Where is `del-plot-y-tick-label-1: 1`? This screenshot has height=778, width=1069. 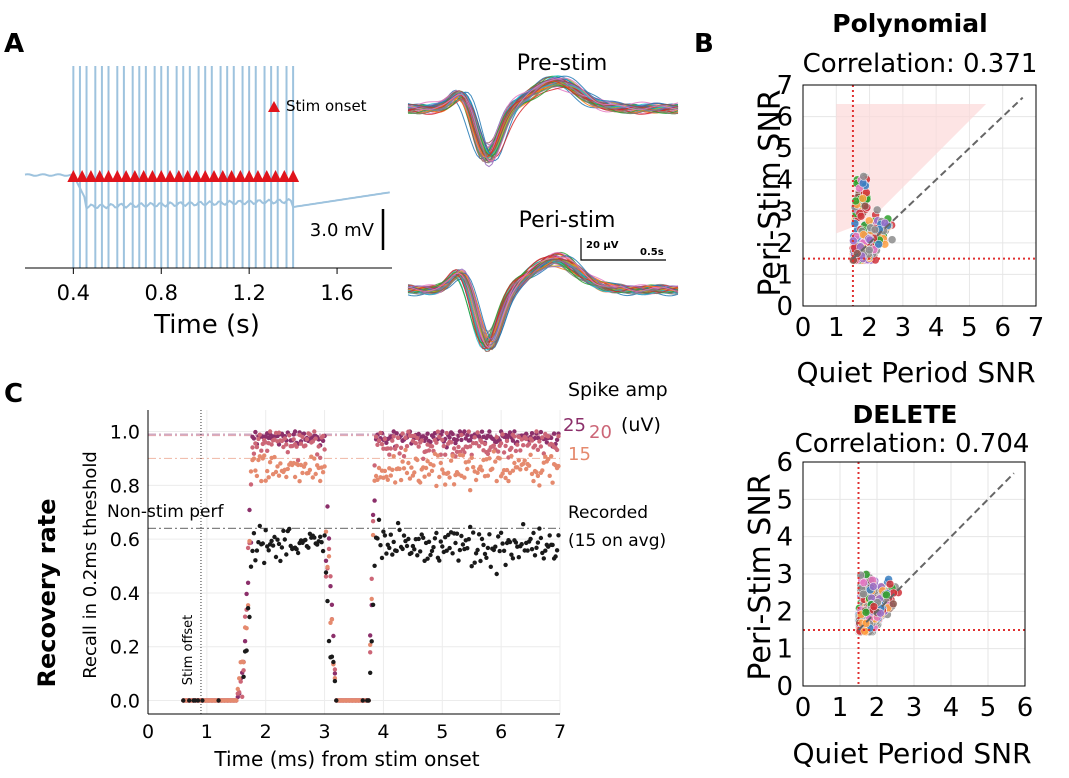
del-plot-y-tick-label-1: 1 is located at coordinates (784, 650).